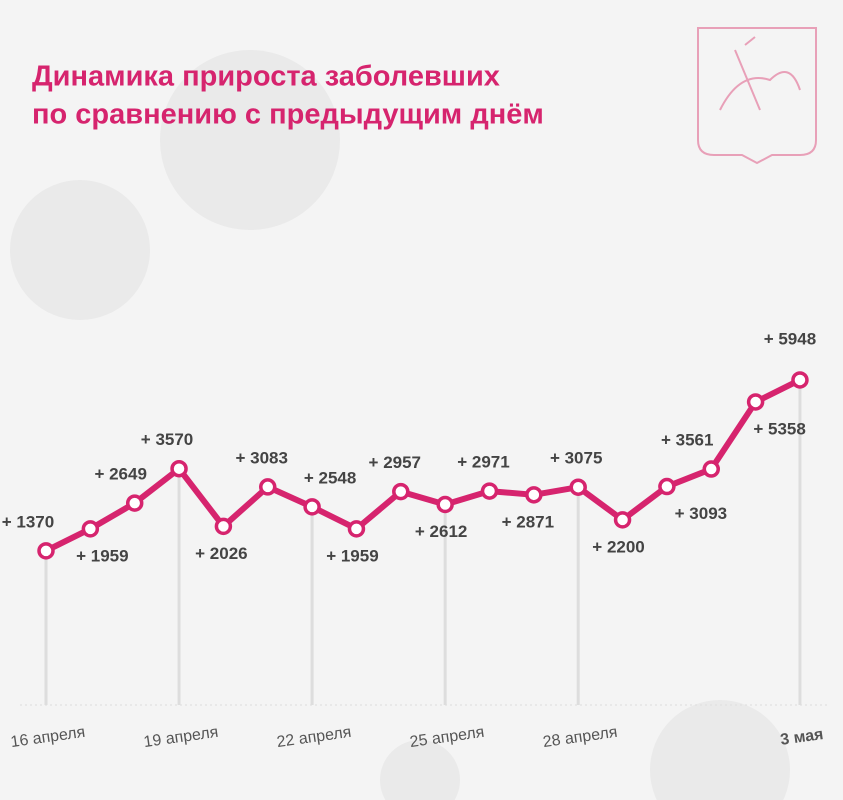 The height and width of the screenshot is (800, 843). Describe the element at coordinates (757, 96) in the screenshot. I see `logo` at that location.